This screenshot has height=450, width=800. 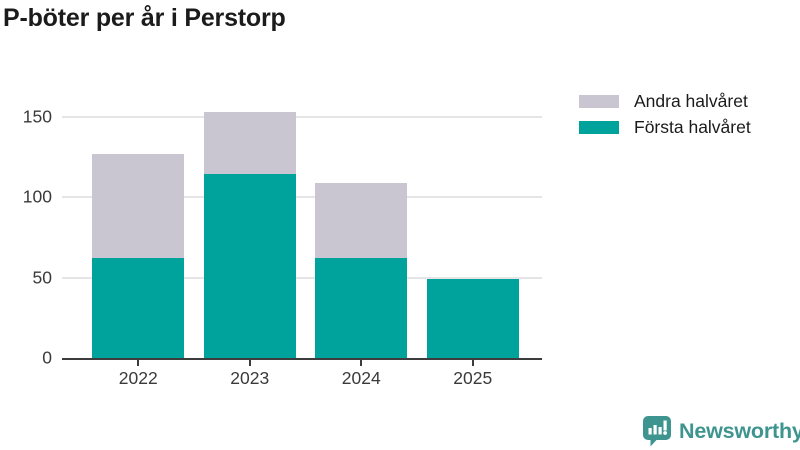 What do you see at coordinates (691, 100) in the screenshot?
I see `legend-label-andra-halvaret: Andra halvåret` at bounding box center [691, 100].